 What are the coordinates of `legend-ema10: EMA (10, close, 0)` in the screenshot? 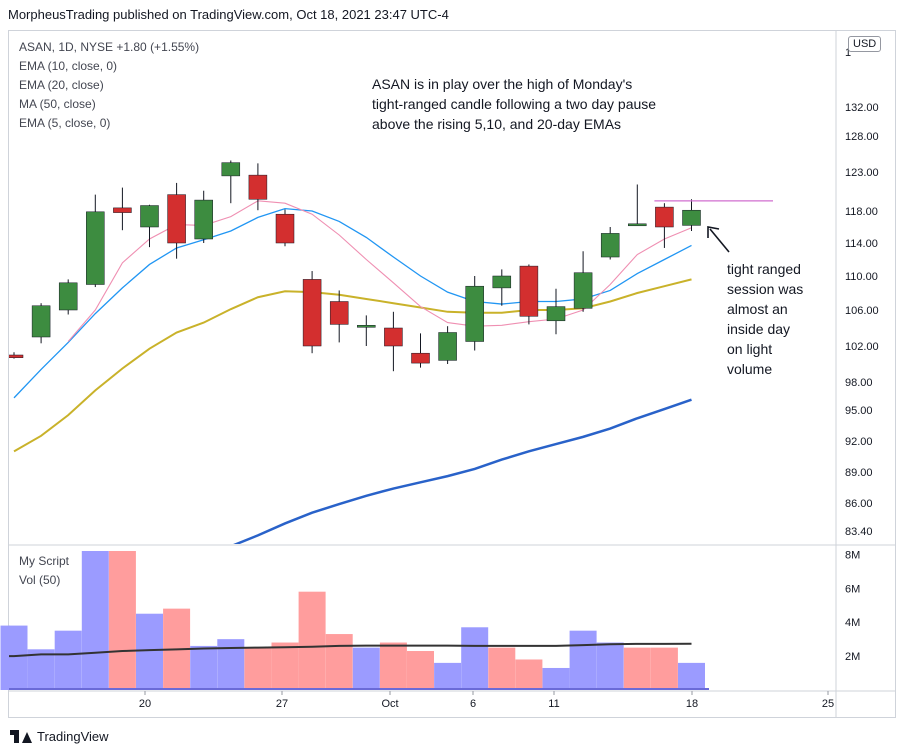 It's located at (68, 66).